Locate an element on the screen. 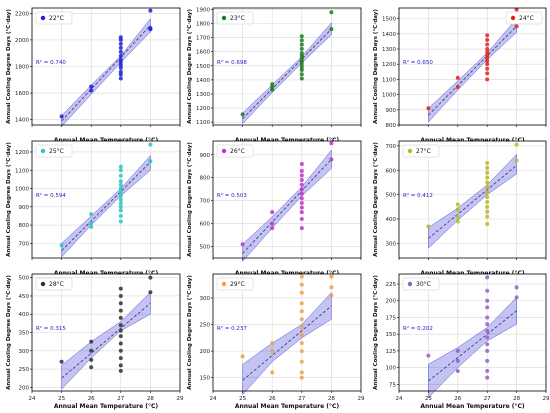  y-tick-label: 1600 is located at coordinates (203, 53).